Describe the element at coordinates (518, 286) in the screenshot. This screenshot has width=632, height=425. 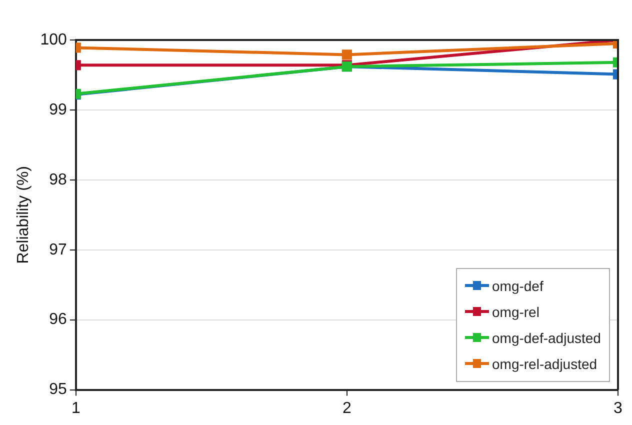
I see `legend-label: omg-def` at that location.